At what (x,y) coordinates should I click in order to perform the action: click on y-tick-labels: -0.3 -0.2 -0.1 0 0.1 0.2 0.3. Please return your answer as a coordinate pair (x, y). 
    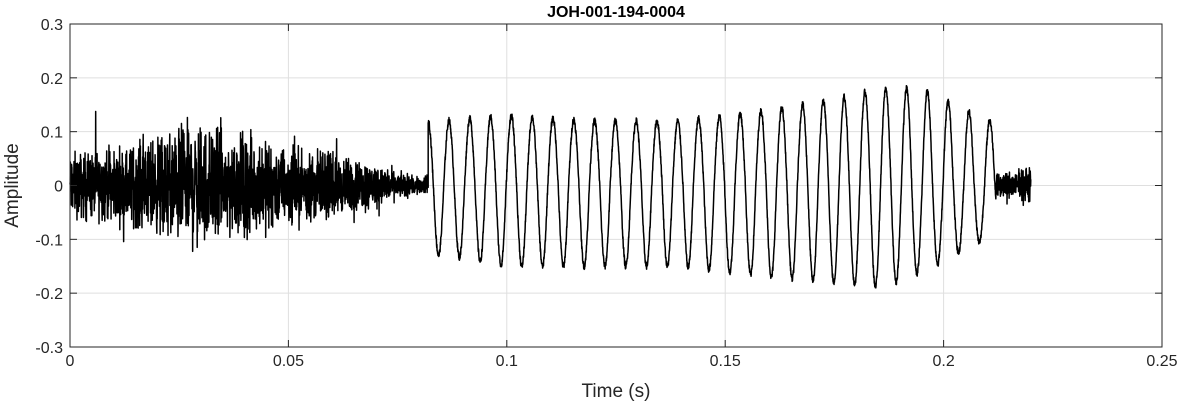
    Looking at the image, I should click on (49, 187).